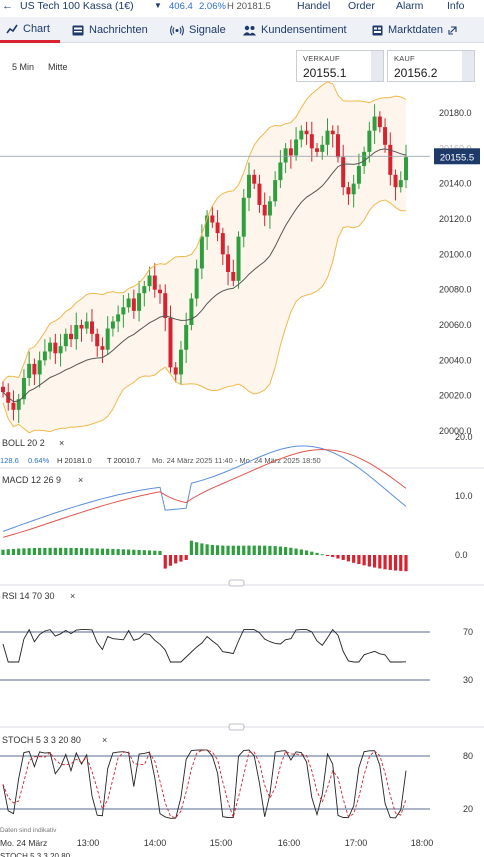 This screenshot has width=484, height=857. Describe the element at coordinates (404, 58) in the screenshot. I see `buy-label: KAUF` at that location.